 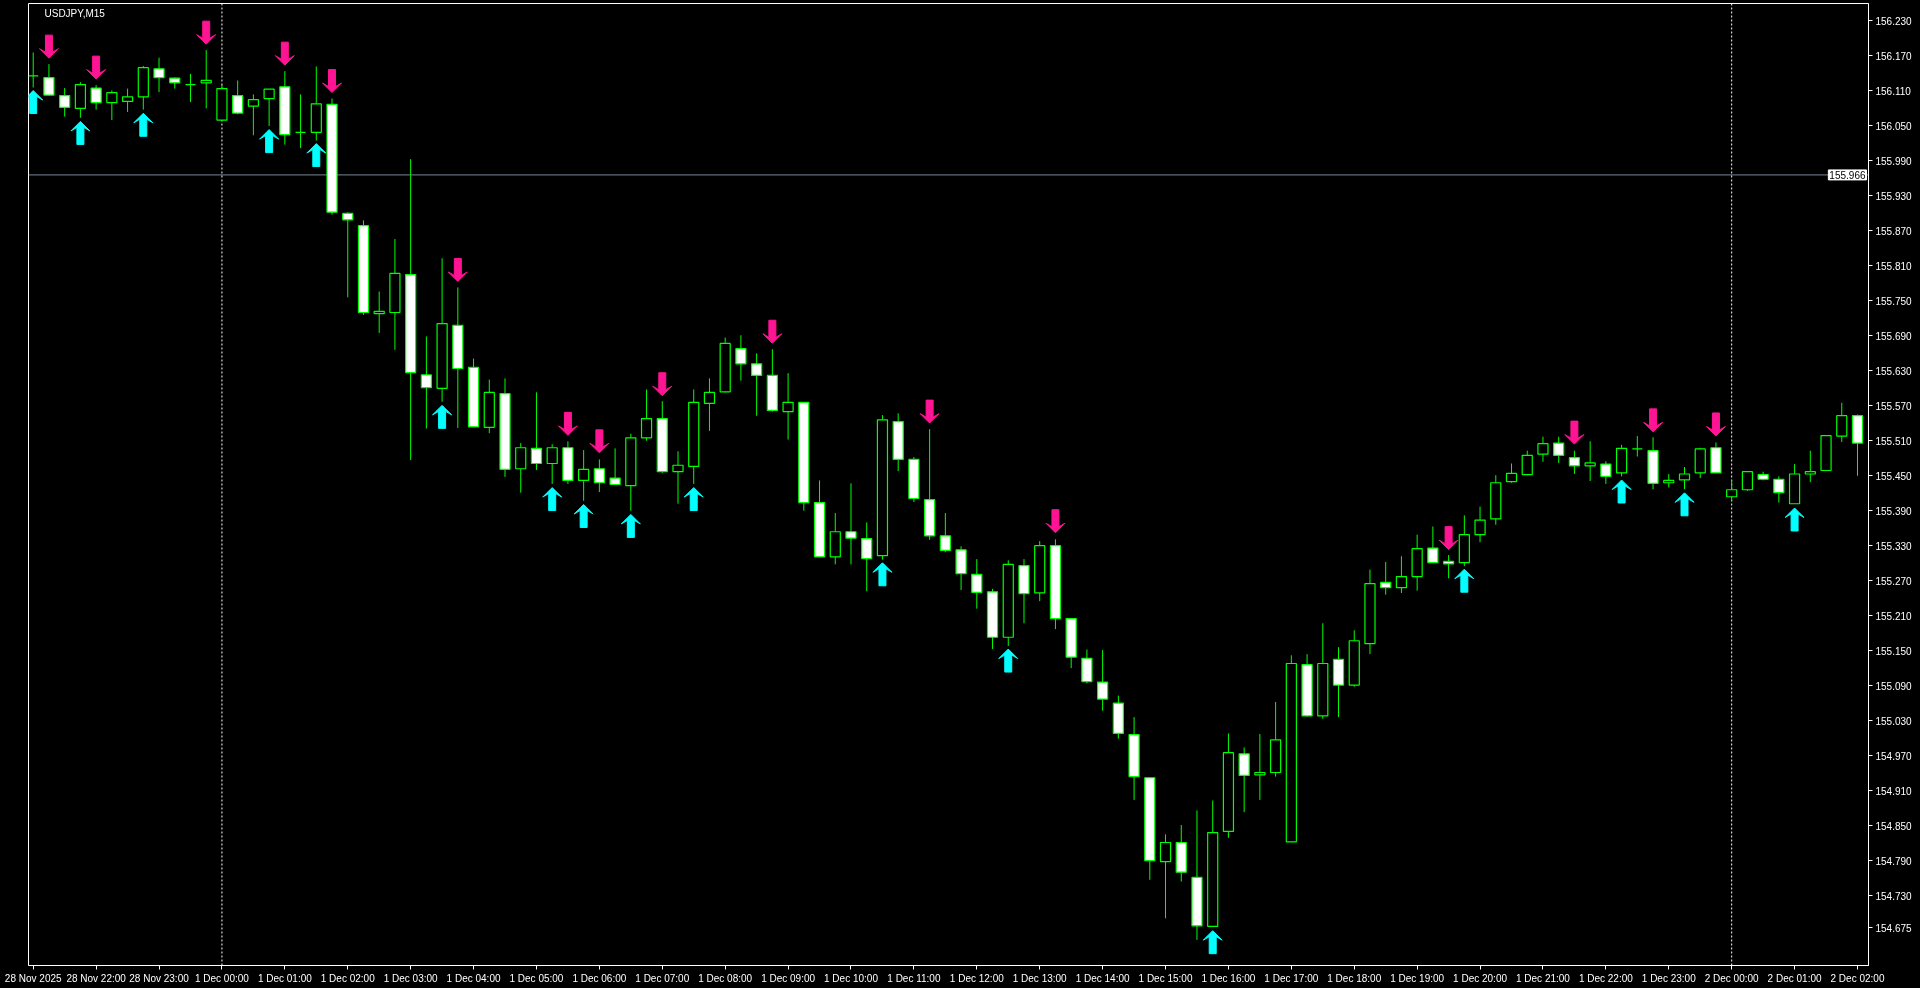 What do you see at coordinates (1040, 978) in the screenshot?
I see `x-tick-label: 1 Dec 13:00` at bounding box center [1040, 978].